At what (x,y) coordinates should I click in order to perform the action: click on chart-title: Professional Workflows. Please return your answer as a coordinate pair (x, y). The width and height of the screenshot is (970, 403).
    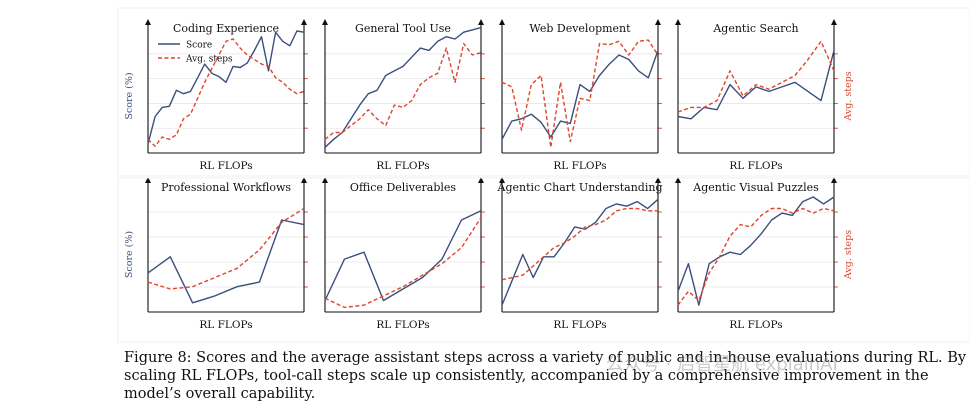
    Looking at the image, I should click on (226, 187).